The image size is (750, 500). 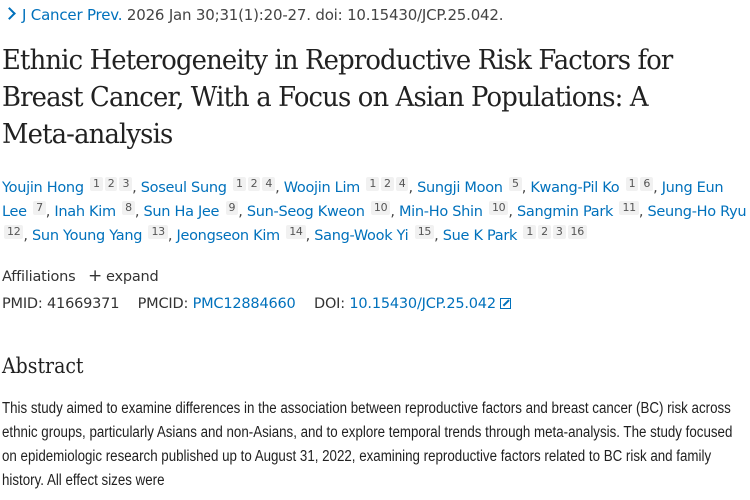 I want to click on doi-label: DOI:, so click(x=329, y=304).